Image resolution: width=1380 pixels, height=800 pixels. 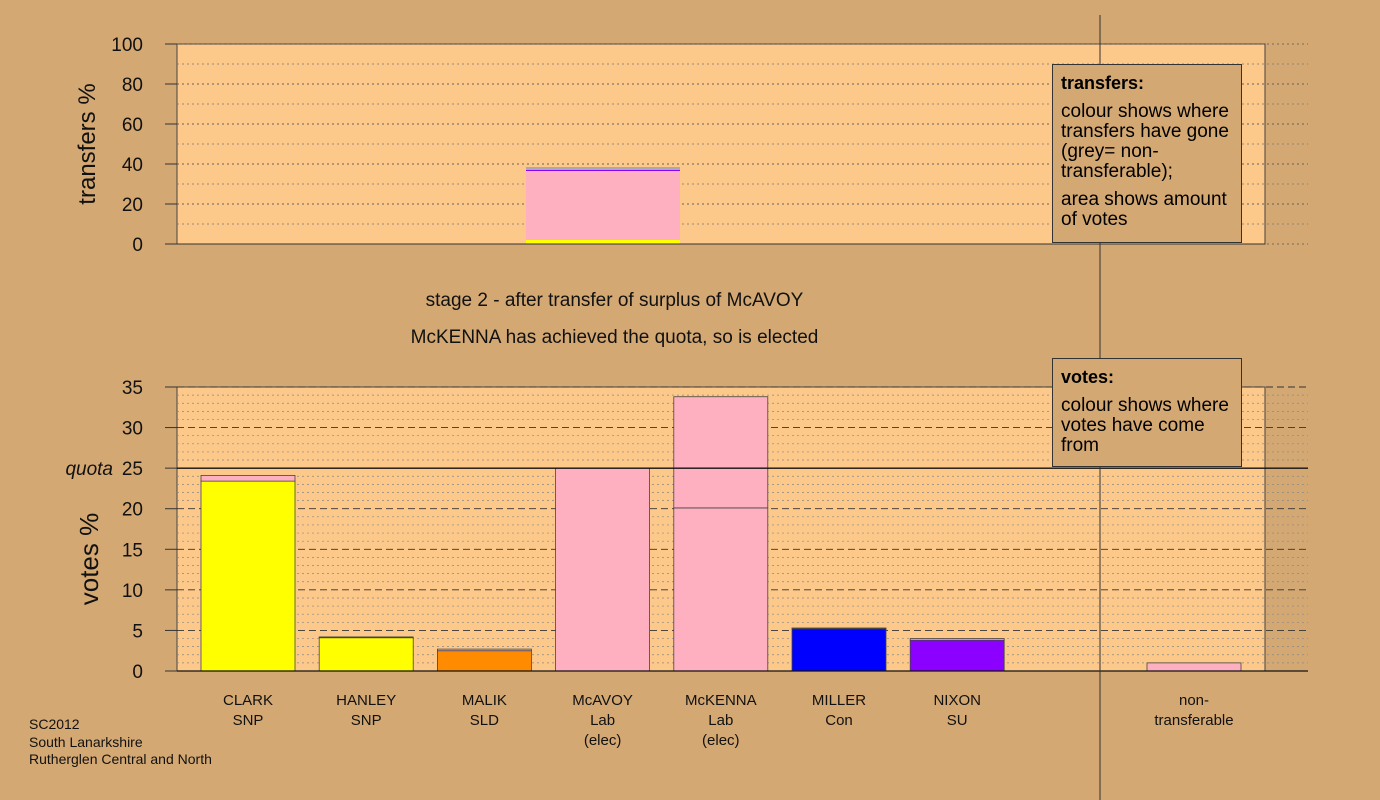 I want to click on votes-legend-title: votes:, so click(x=1088, y=377).